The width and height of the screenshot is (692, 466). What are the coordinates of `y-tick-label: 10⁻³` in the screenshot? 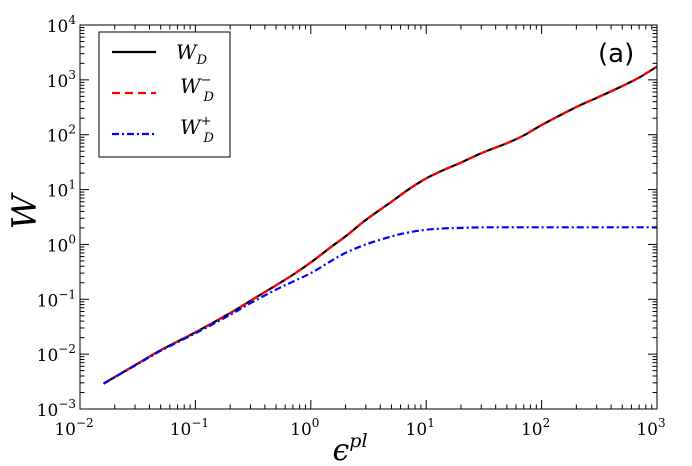 It's located at (56, 409).